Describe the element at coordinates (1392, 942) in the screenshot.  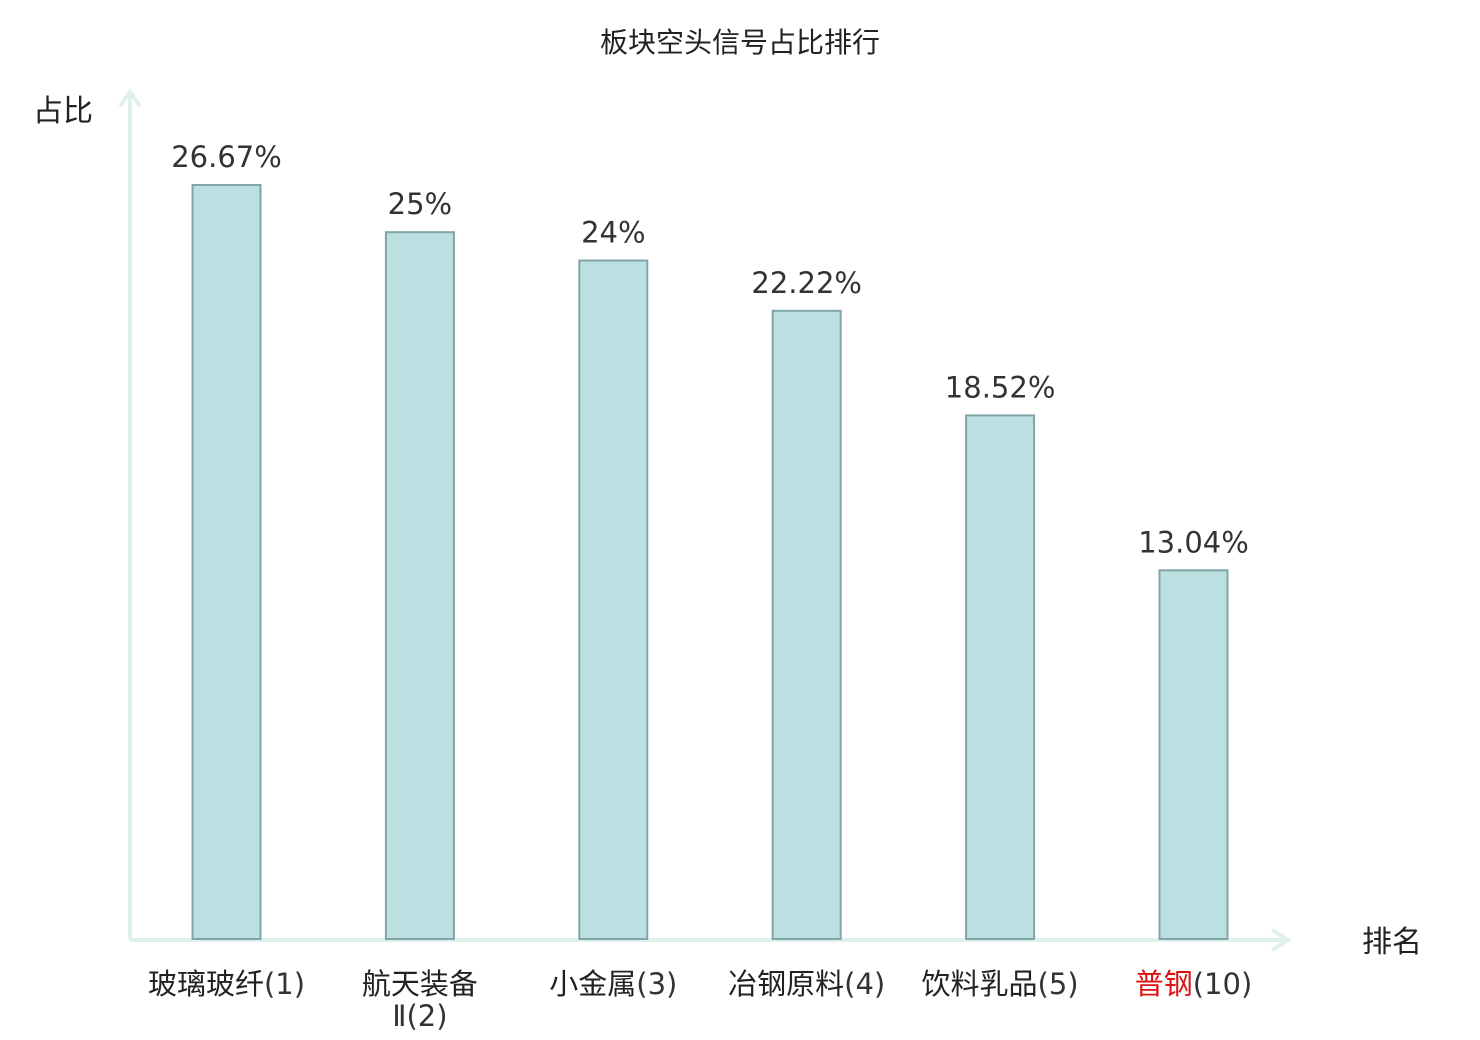
I see `x-axis-title: 排名` at that location.